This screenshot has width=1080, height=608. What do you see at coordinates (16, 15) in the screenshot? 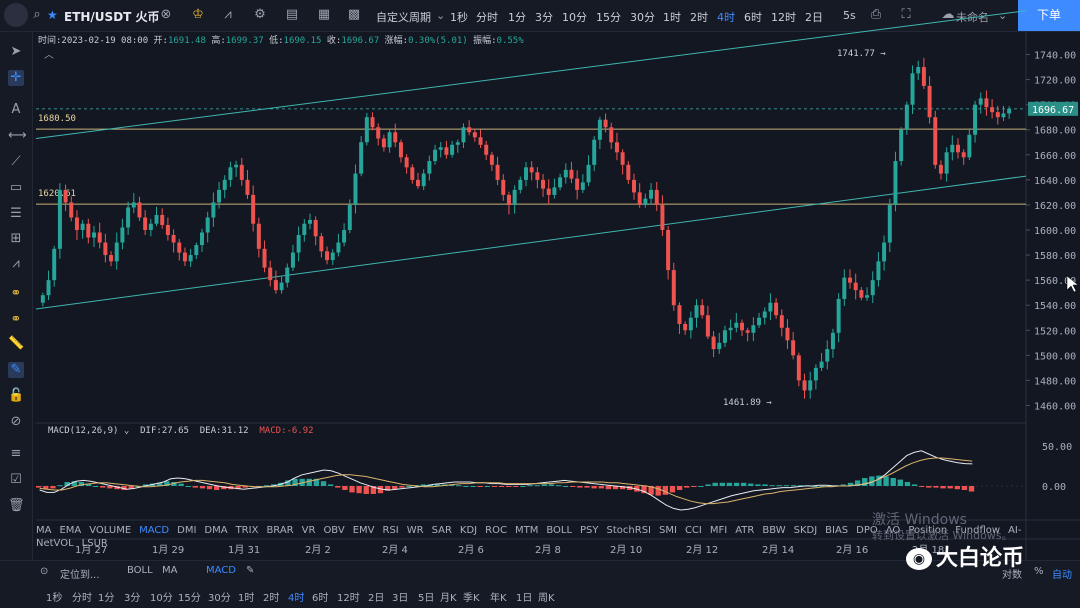
I see `app-logo-icon` at bounding box center [16, 15].